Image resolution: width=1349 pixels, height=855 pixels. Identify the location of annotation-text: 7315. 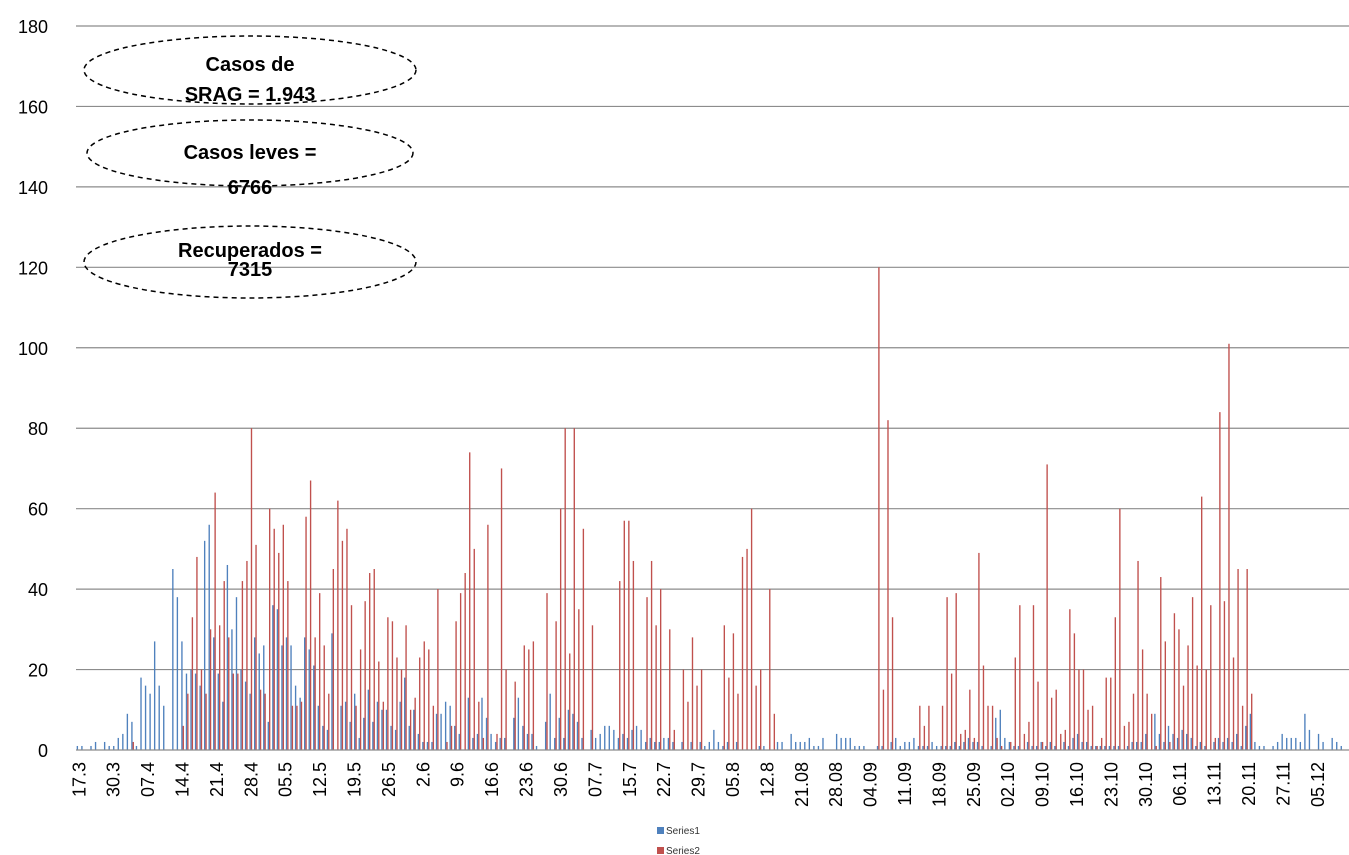
(250, 270).